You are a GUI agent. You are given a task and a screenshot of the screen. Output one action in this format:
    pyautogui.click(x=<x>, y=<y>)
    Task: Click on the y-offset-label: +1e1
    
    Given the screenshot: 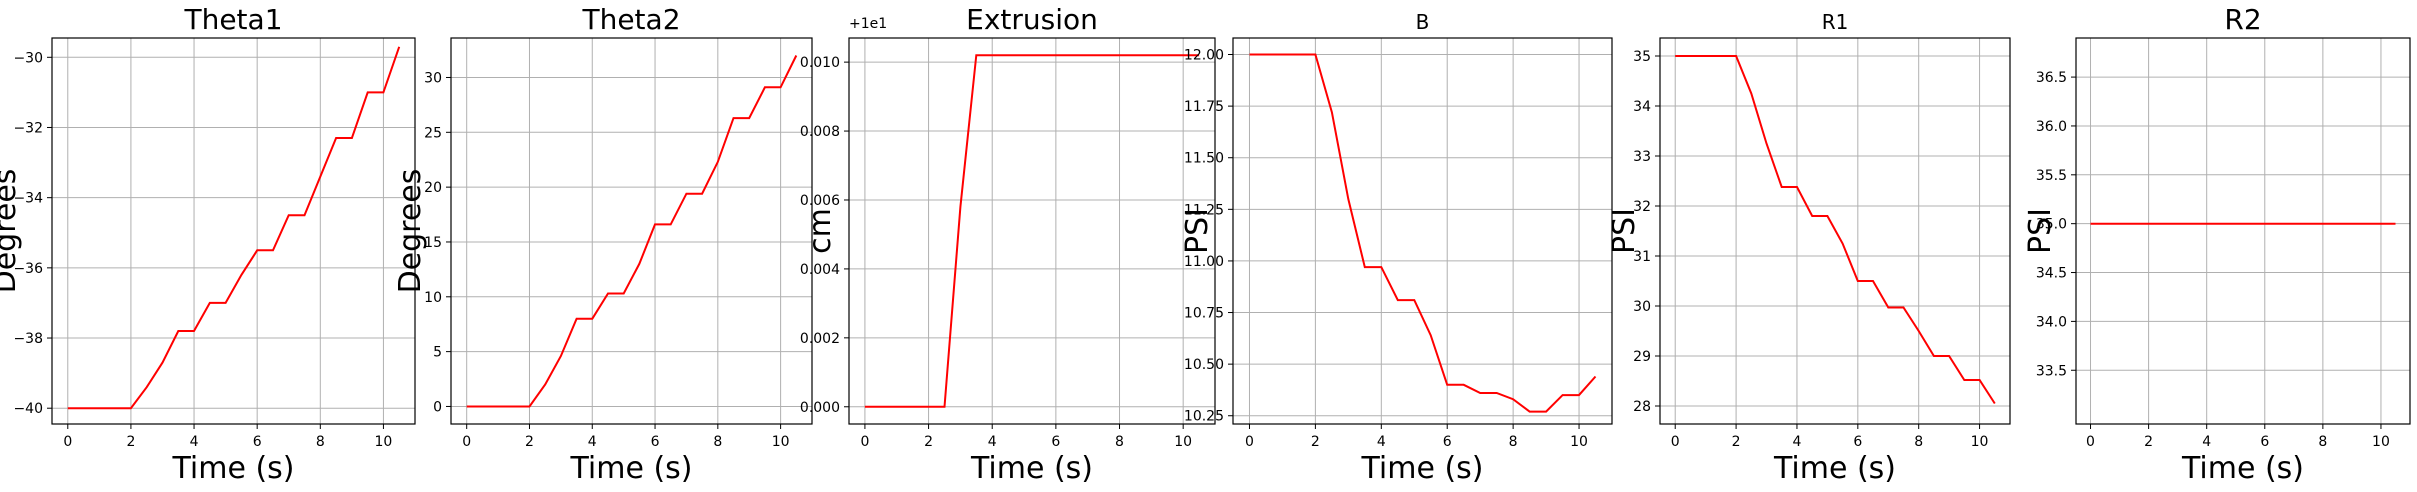 What is the action you would take?
    pyautogui.click(x=868, y=24)
    